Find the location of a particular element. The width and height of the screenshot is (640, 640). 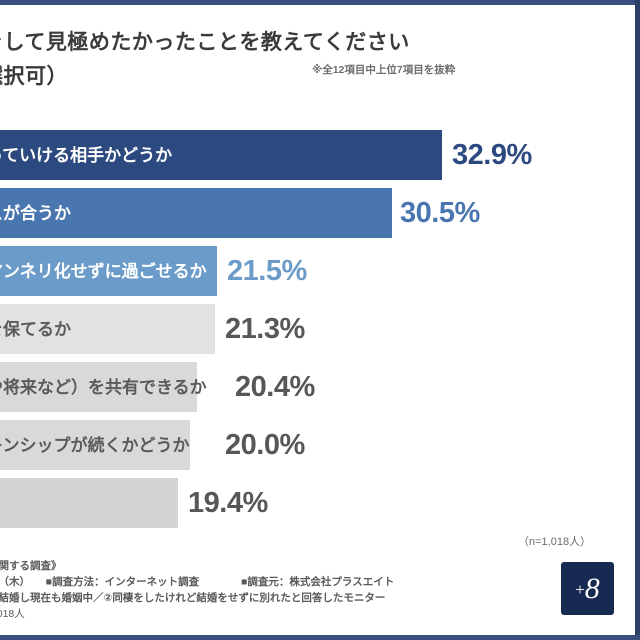

bar: っていける相手かどうか is located at coordinates (221, 155).